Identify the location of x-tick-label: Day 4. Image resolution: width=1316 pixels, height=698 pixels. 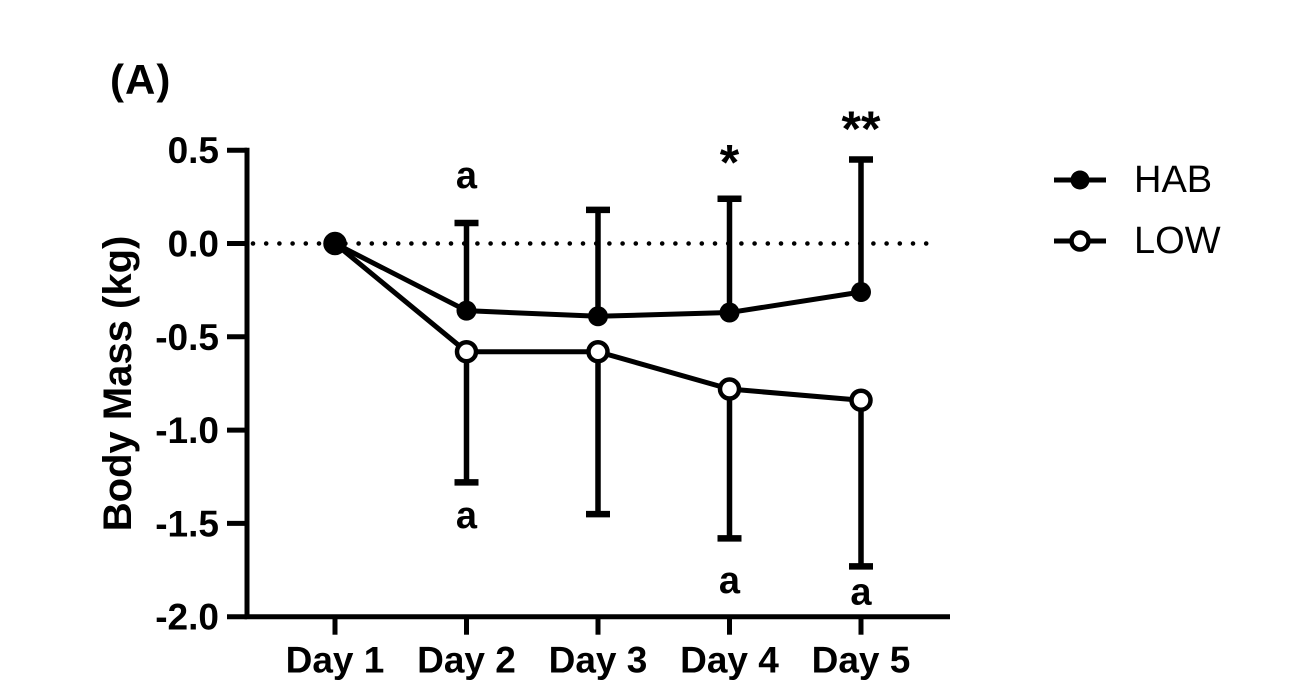
(729, 660).